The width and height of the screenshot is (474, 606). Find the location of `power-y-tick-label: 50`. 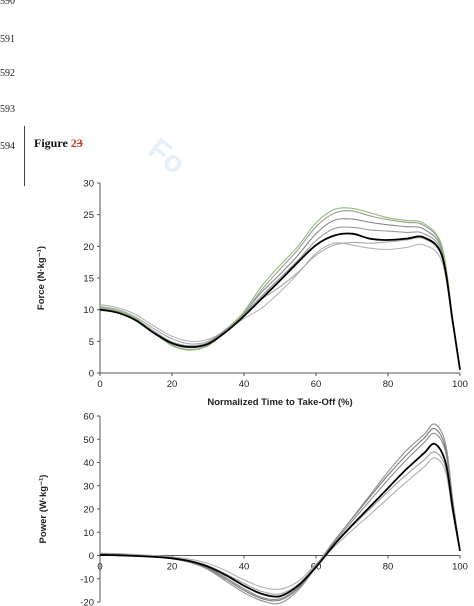

power-y-tick-label: 50 is located at coordinates (88, 440).